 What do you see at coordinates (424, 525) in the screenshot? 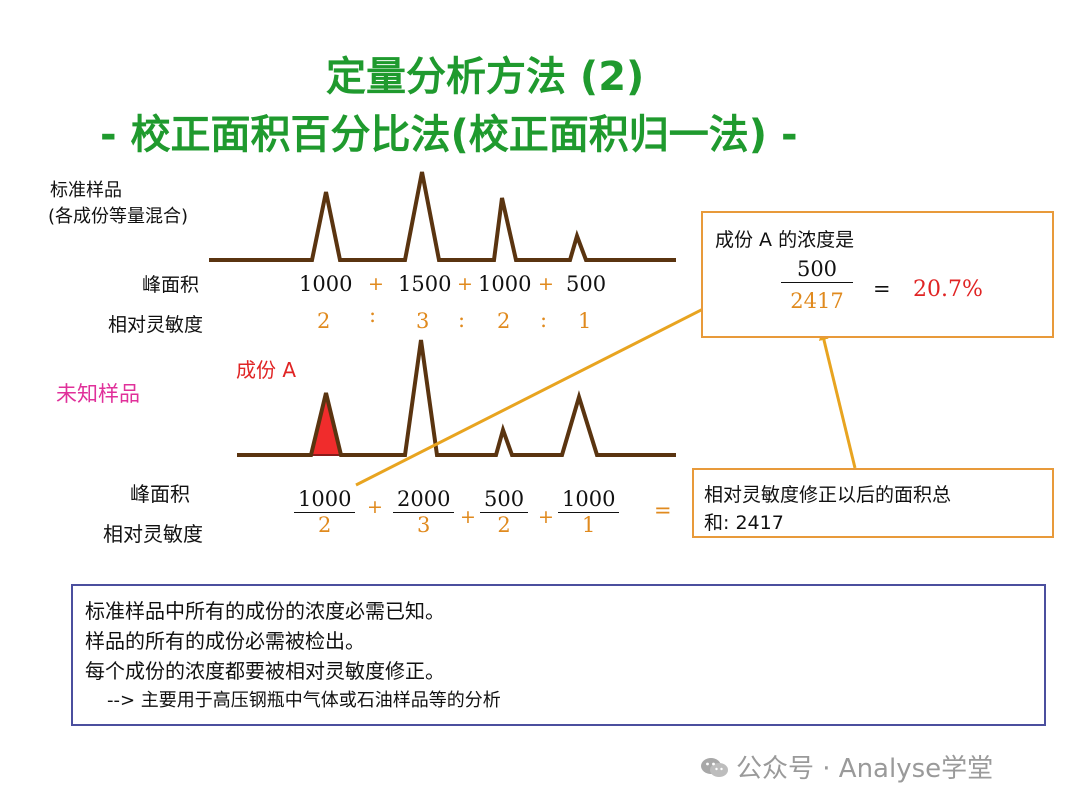
I see `fraction-denominator: 3` at bounding box center [424, 525].